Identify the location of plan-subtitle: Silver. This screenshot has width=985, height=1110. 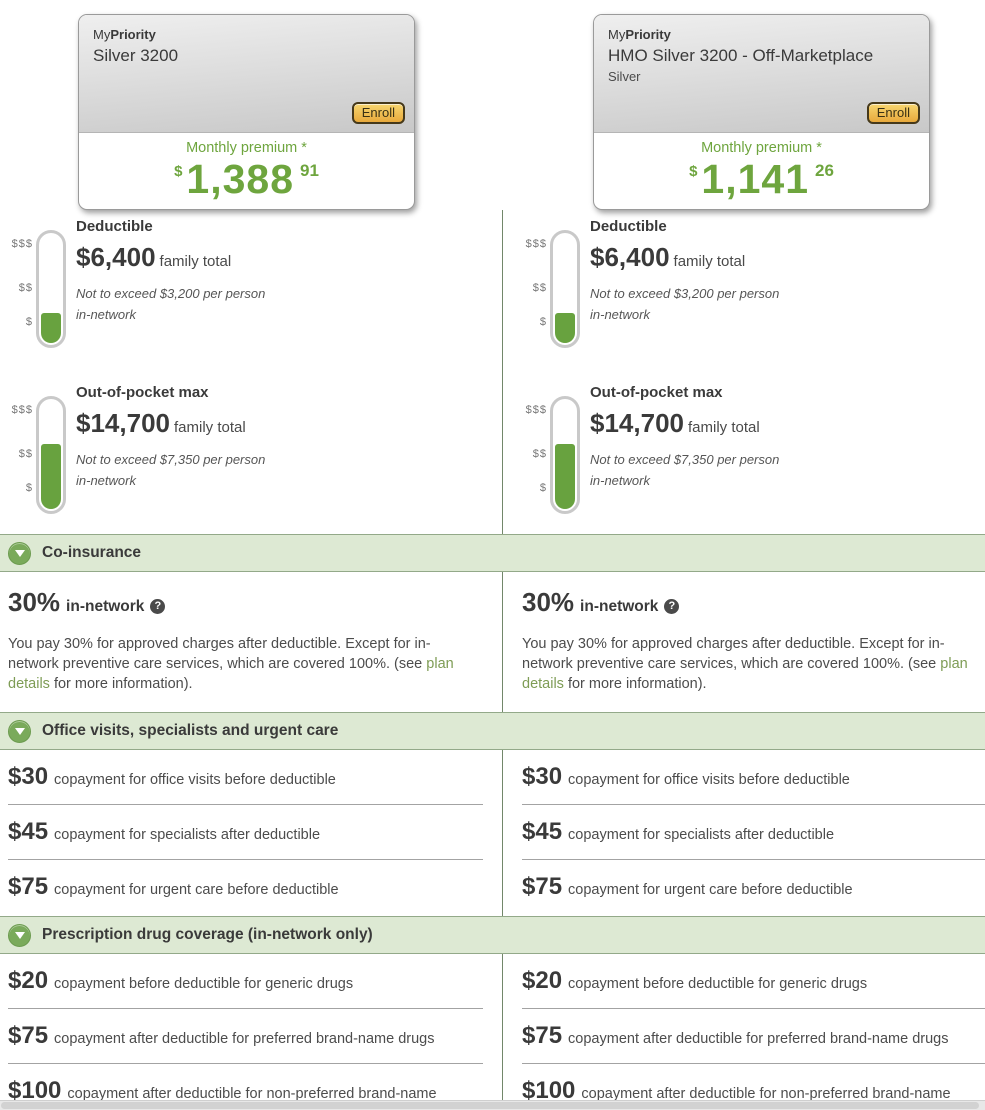
(624, 76).